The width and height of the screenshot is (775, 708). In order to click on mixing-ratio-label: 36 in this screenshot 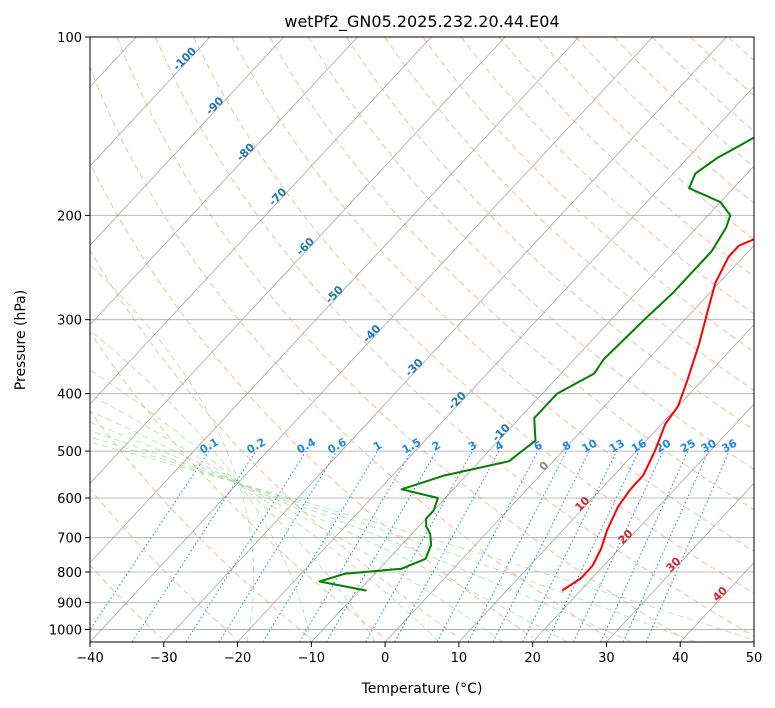, I will do `click(730, 445)`.